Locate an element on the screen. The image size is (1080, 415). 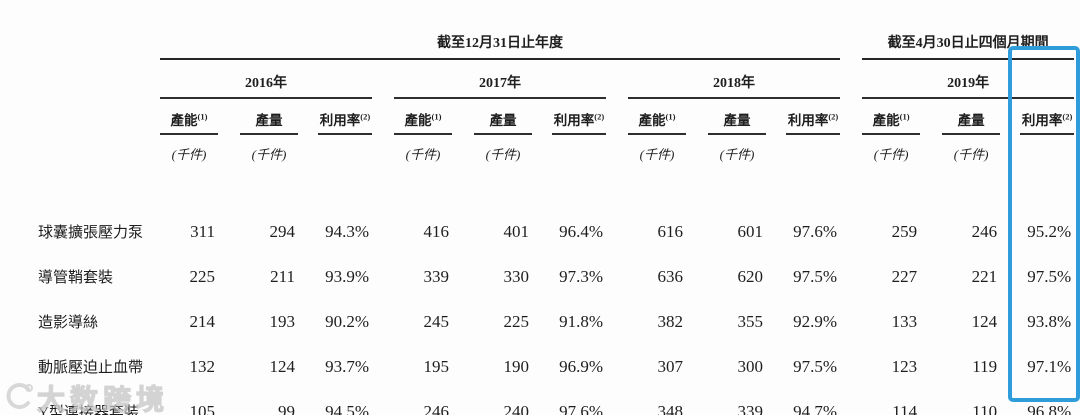
year-2016-header: 2016年 is located at coordinates (266, 79).